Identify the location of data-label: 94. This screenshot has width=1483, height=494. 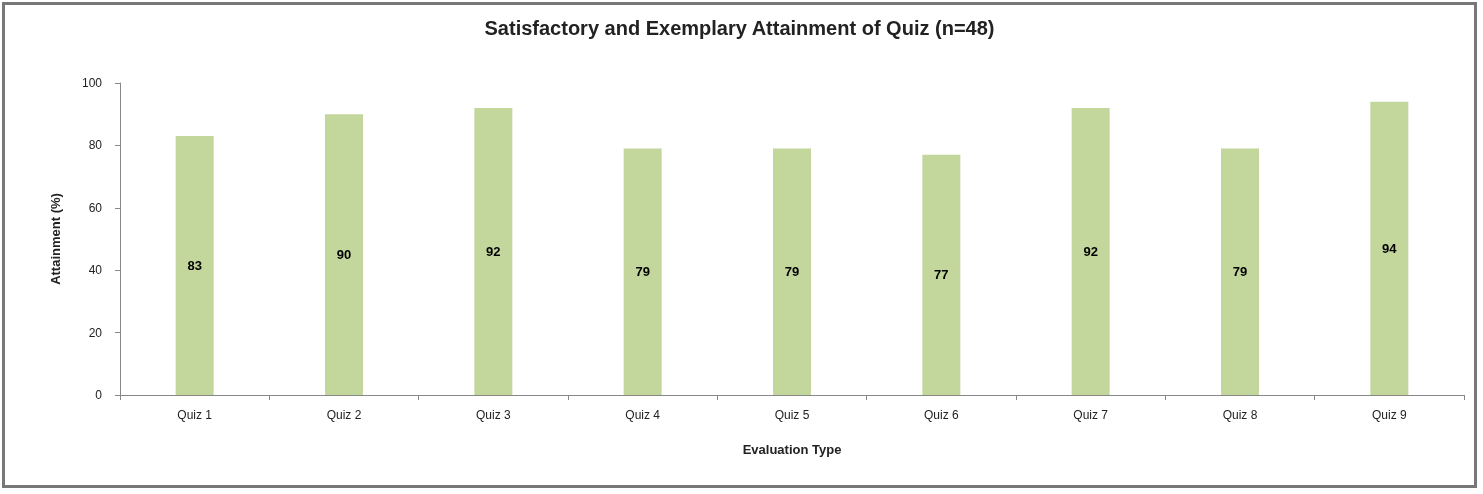
(1390, 248).